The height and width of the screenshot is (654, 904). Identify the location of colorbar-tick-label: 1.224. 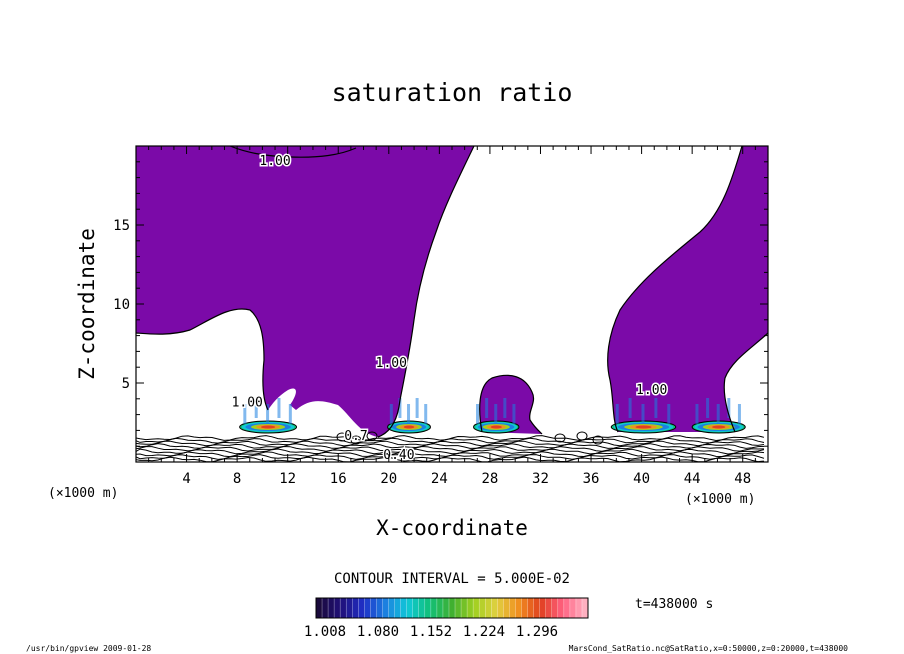
(484, 632).